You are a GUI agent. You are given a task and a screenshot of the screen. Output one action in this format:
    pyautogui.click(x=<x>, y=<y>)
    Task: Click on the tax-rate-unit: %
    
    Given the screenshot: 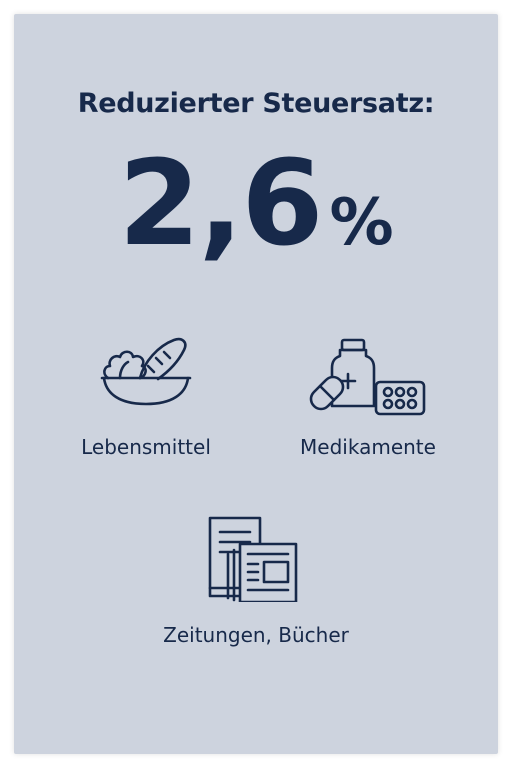 What is the action you would take?
    pyautogui.click(x=361, y=223)
    